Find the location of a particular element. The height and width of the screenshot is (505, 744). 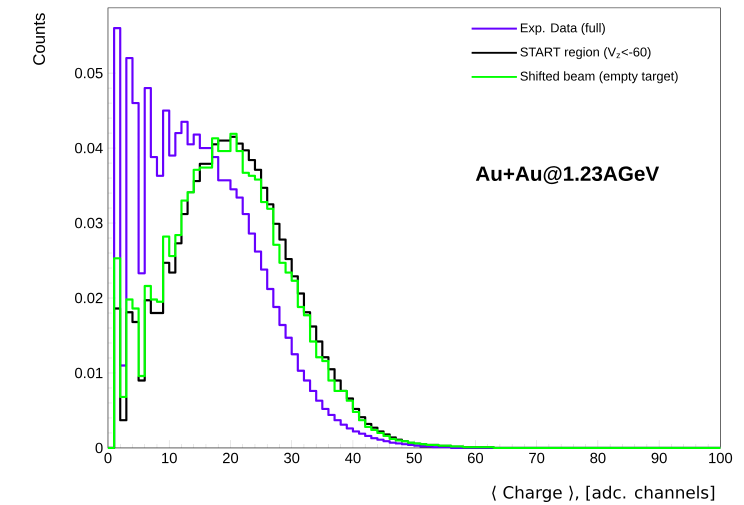

y-tick-label: 0.01 is located at coordinates (88, 373).